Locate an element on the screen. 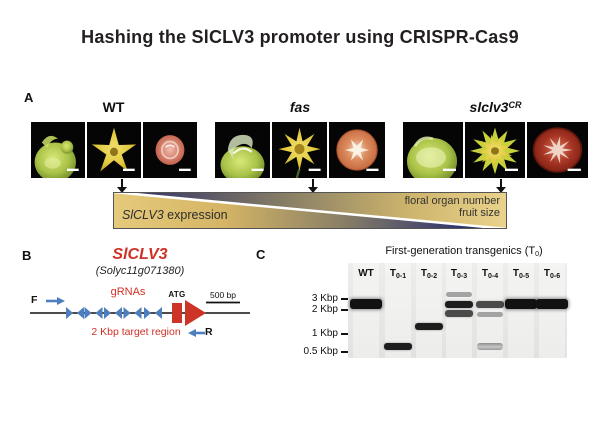 This screenshot has height=440, width=600. gene-diagram is located at coordinates (140, 317).